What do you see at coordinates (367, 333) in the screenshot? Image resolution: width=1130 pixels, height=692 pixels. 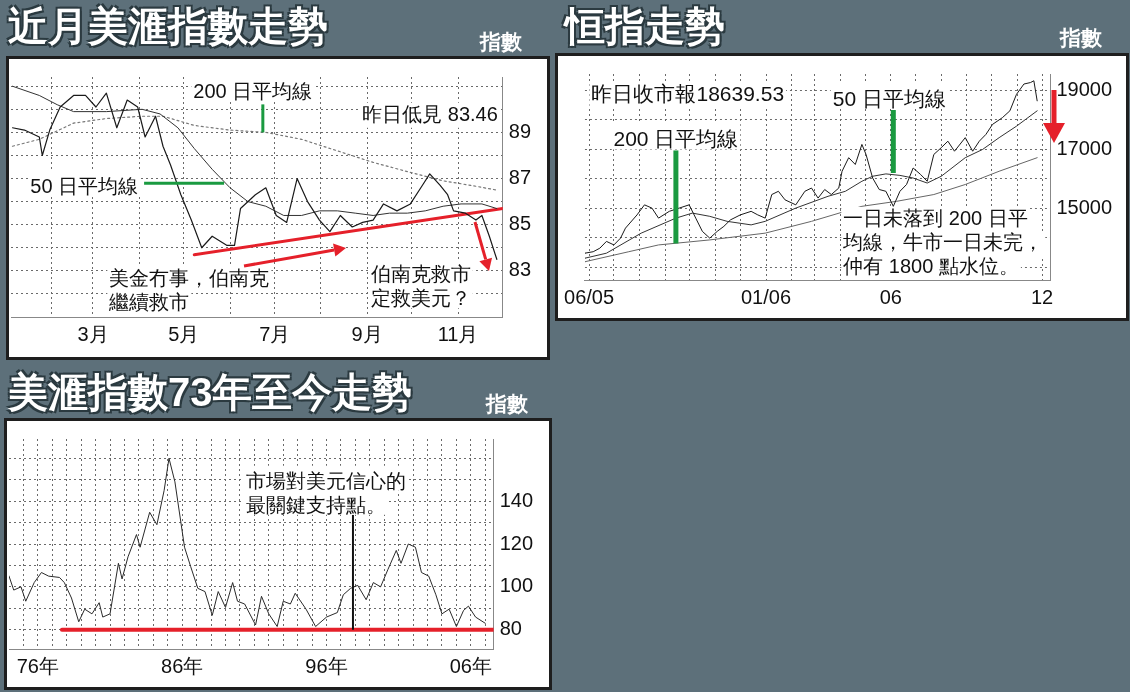 I see `x-tick-label: 9月` at bounding box center [367, 333].